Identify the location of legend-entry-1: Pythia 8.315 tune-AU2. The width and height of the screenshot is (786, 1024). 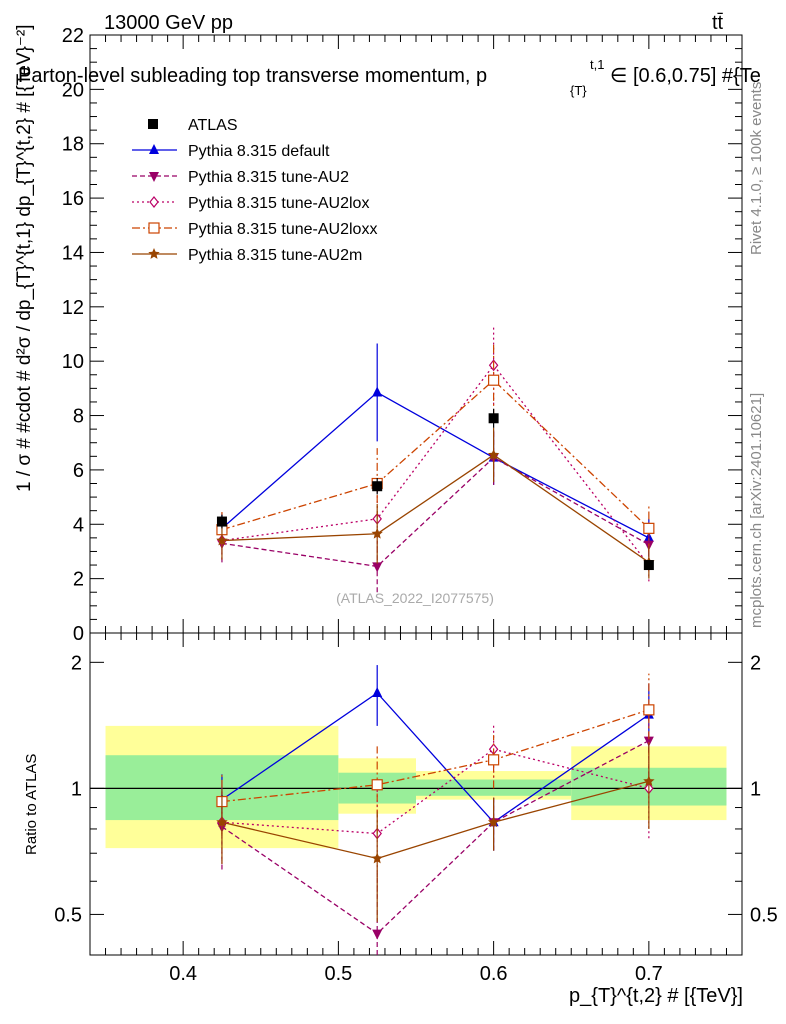
(240, 177).